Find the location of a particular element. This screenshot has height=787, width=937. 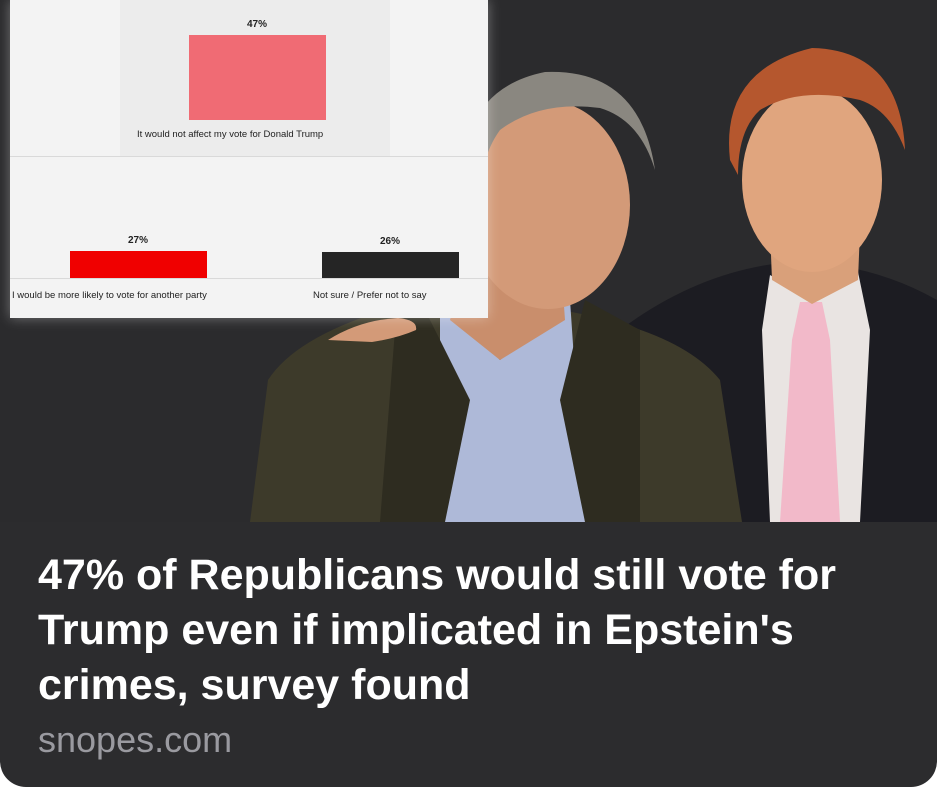

chart-baseline is located at coordinates (249, 278).